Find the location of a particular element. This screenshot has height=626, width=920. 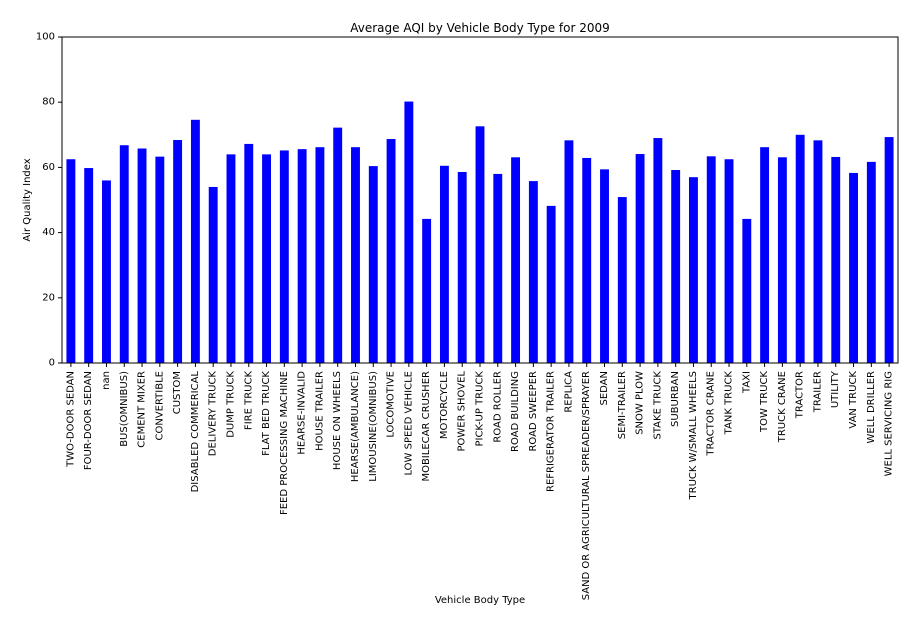

x-tick-label: TRAILER is located at coordinates (817, 392).